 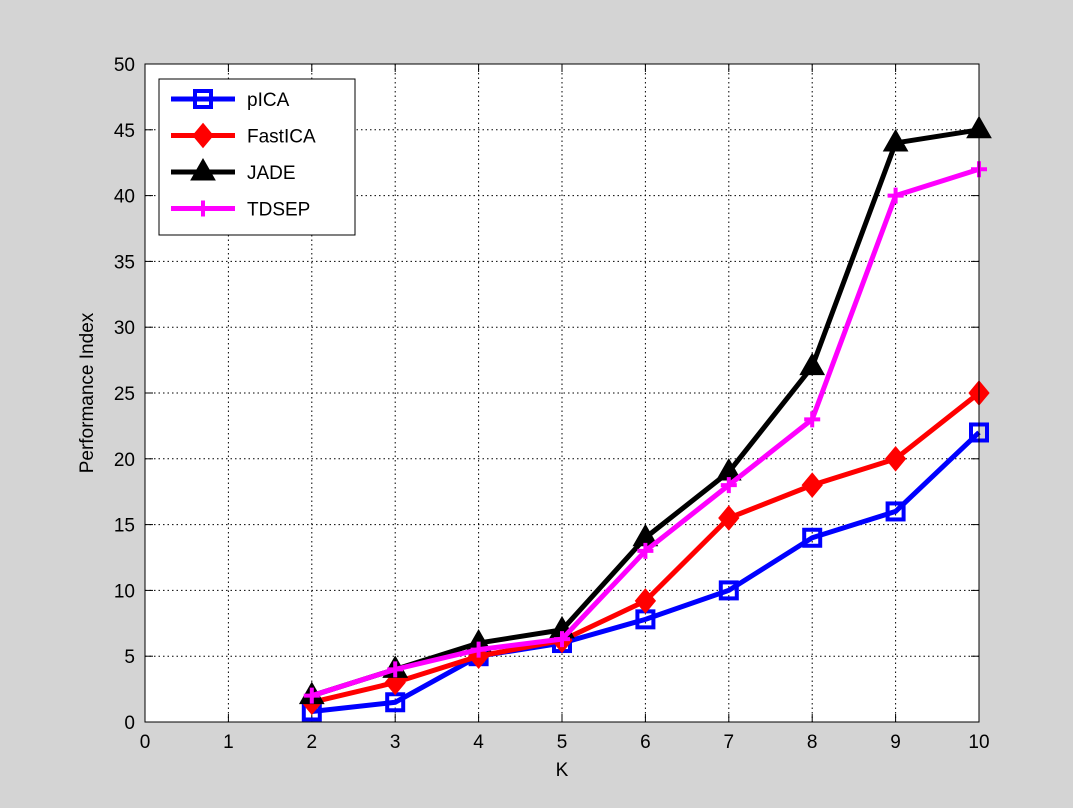 I want to click on legend-item-jade: JADE, so click(x=233, y=170).